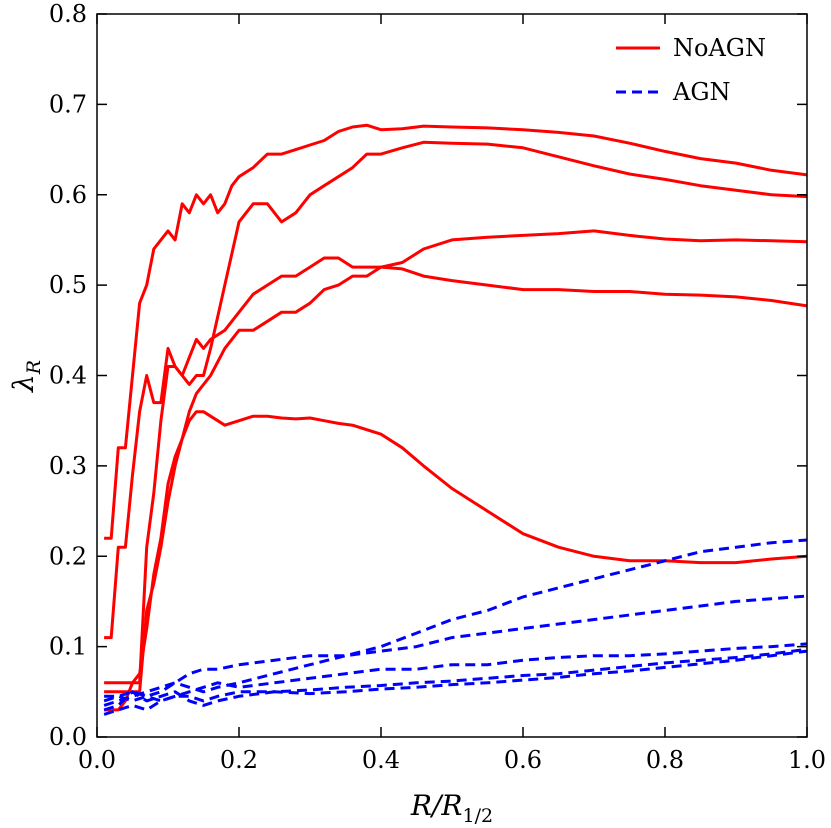 Image resolution: width=831 pixels, height=828 pixels. I want to click on y-tick-label: 0.3, so click(68, 466).